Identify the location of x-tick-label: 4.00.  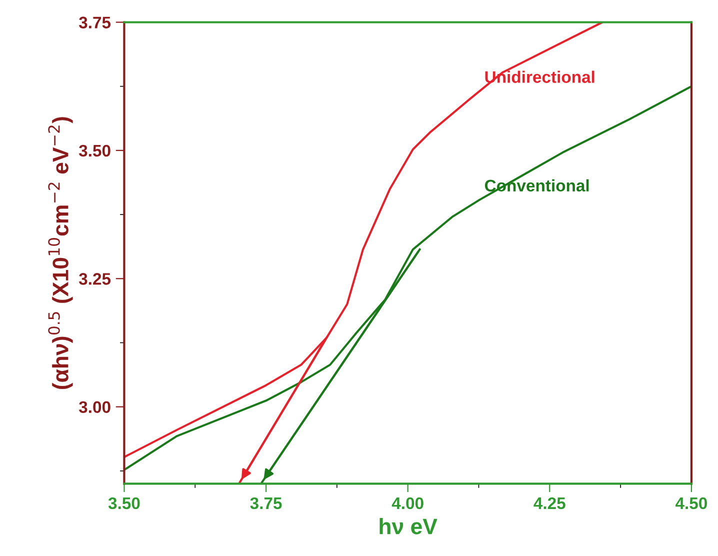
(408, 503).